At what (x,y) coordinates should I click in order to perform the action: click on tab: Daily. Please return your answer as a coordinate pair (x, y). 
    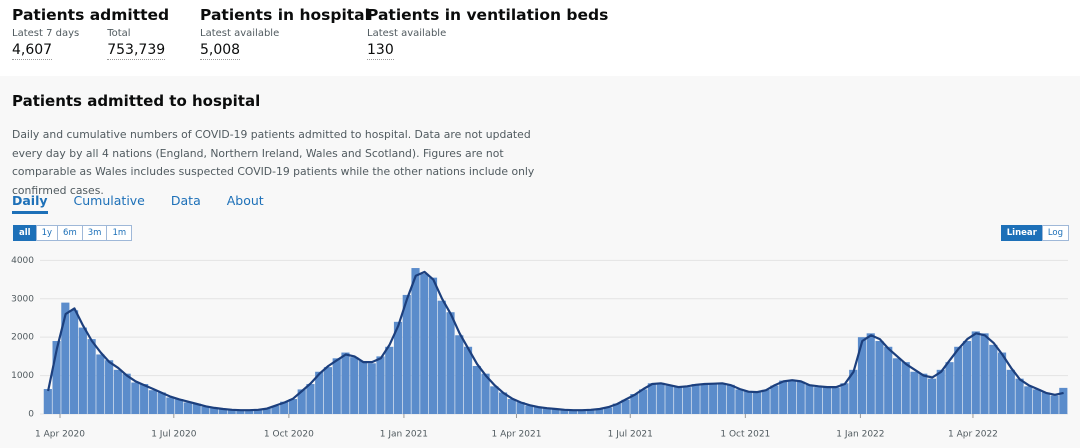
    Looking at the image, I should click on (30, 203).